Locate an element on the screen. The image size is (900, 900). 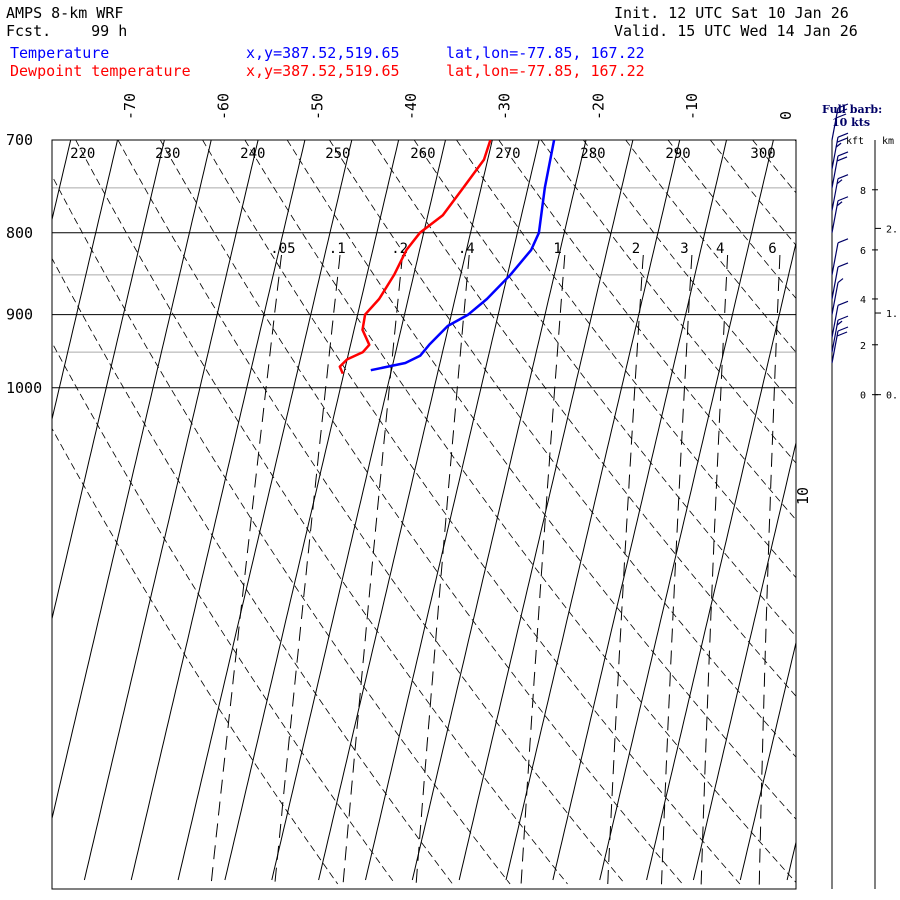
wind-column: Full barb:10 kts kft km 8 6 4 2 0 2. 1. 0. 10 is located at coordinates (846, 496).